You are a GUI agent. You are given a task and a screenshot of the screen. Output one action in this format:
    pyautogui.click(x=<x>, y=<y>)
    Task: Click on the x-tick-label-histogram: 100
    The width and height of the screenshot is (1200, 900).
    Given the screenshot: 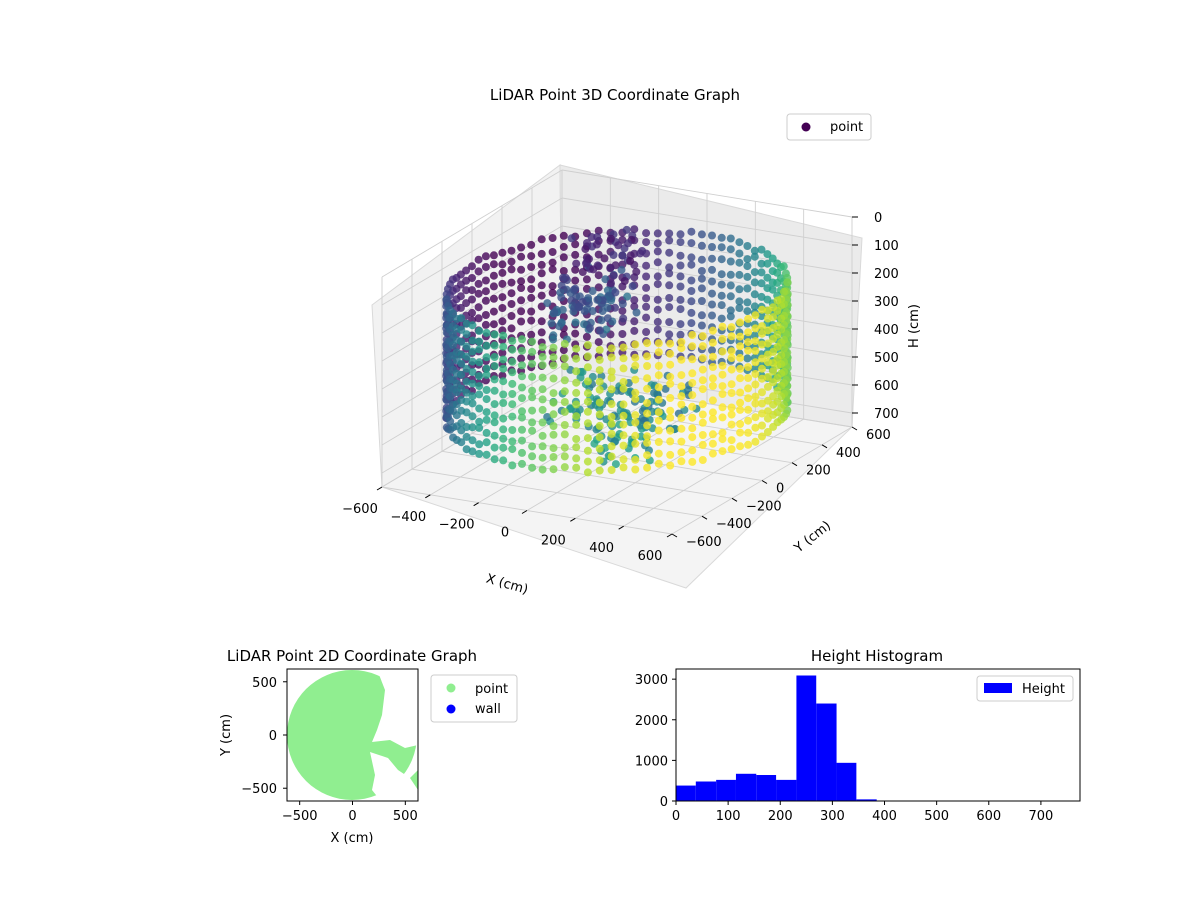 What is the action you would take?
    pyautogui.click(x=728, y=816)
    